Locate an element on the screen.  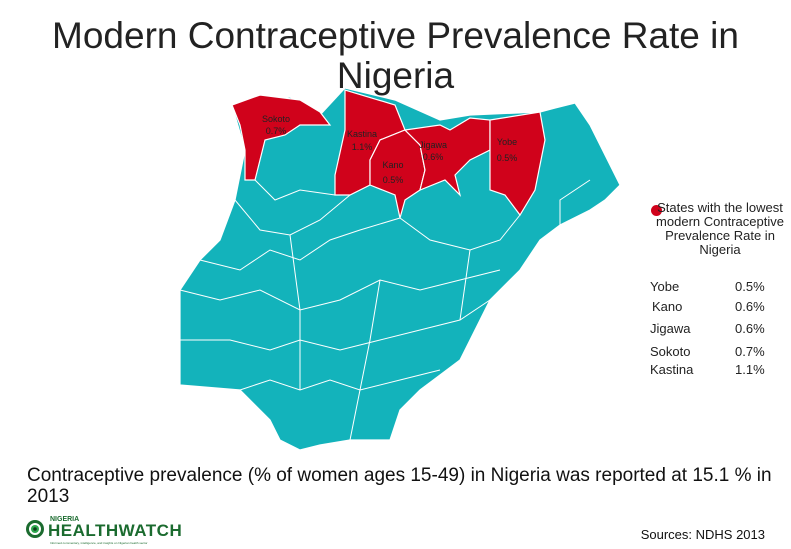
legend-value: 0.5% is located at coordinates (750, 286).